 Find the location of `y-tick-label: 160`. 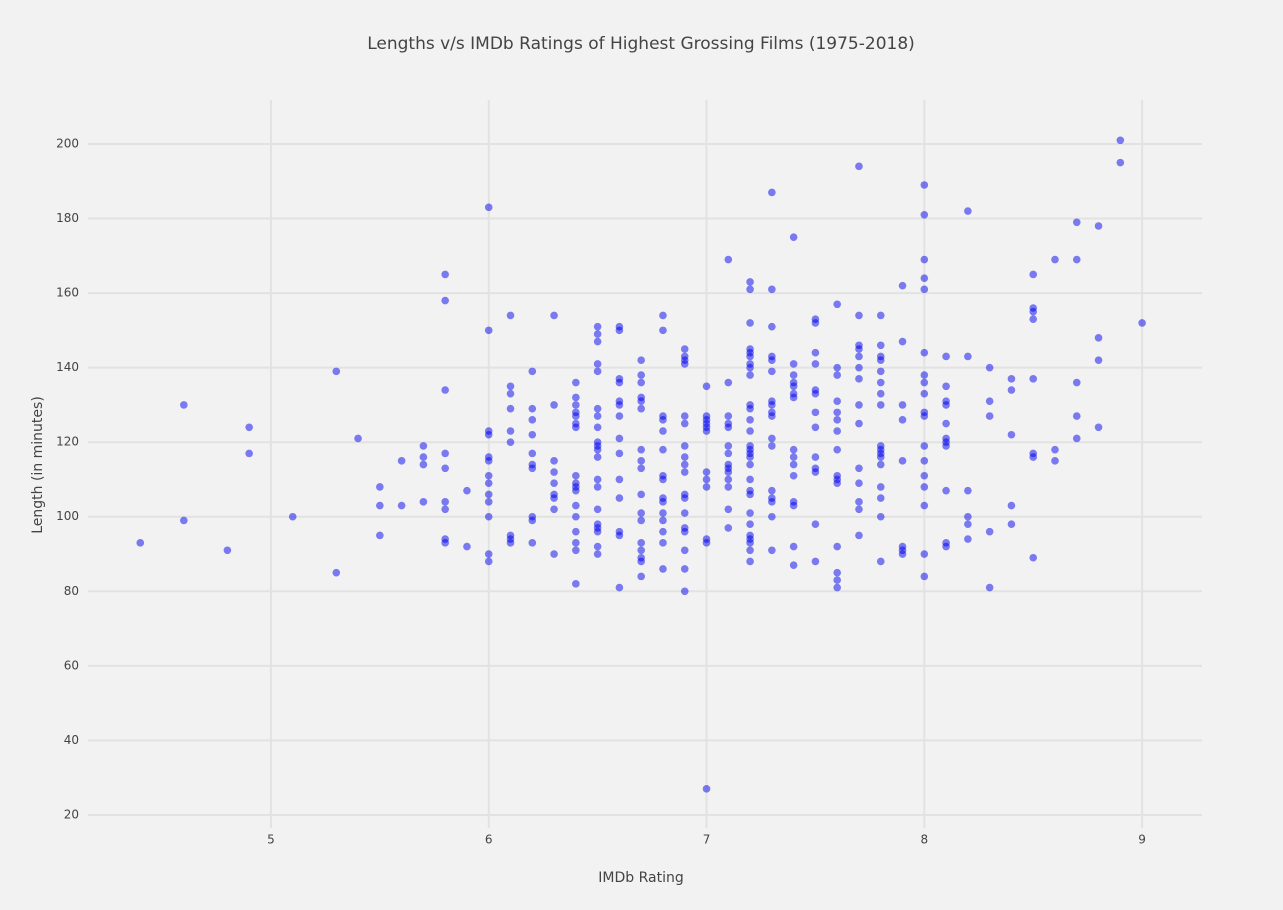

y-tick-label: 160 is located at coordinates (67, 293).